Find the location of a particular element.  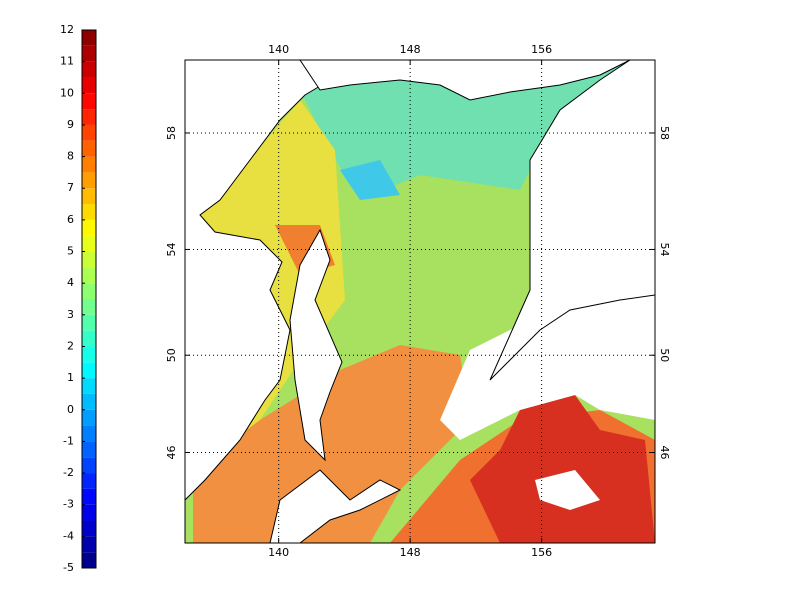

colorbar-tick-label: -5 is located at coordinates (68, 567).